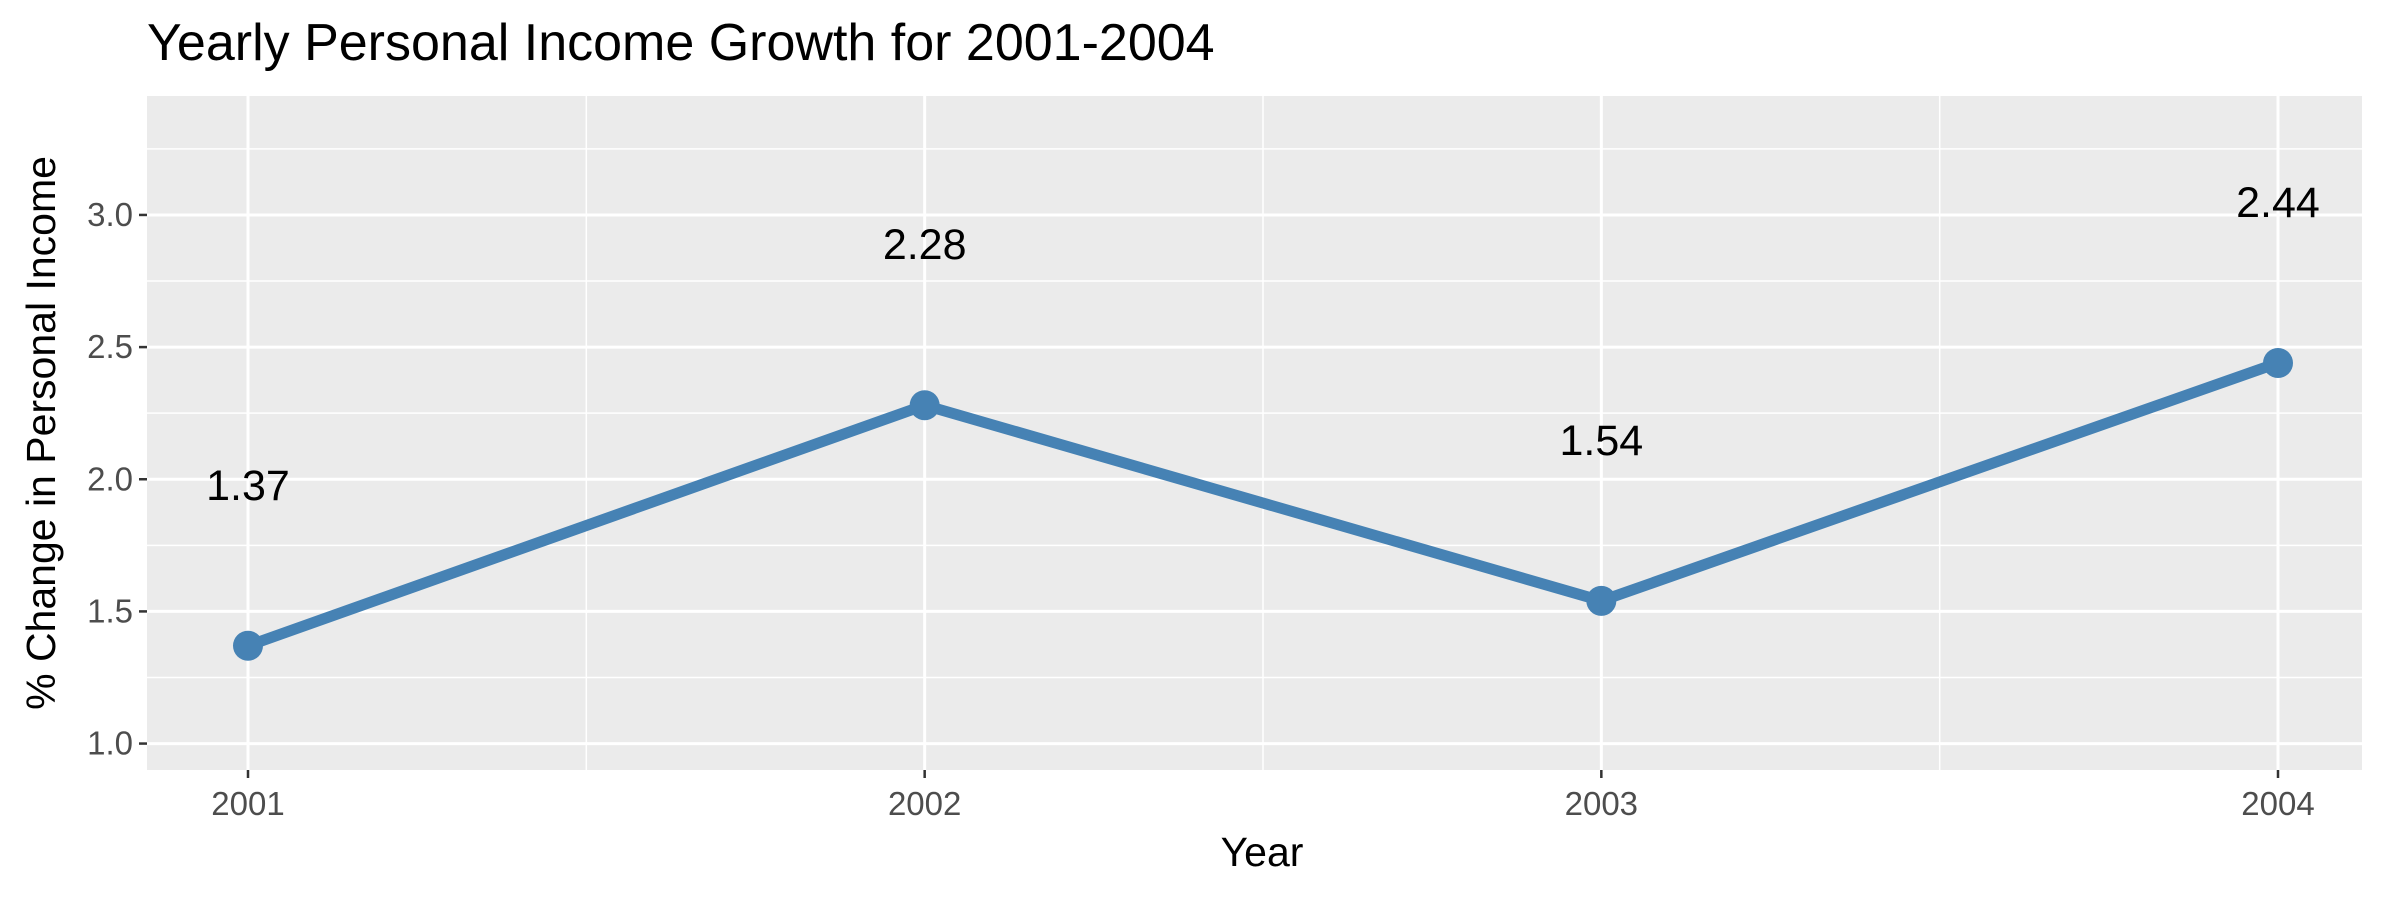  I want to click on x-tick-label: 2002, so click(924, 803).